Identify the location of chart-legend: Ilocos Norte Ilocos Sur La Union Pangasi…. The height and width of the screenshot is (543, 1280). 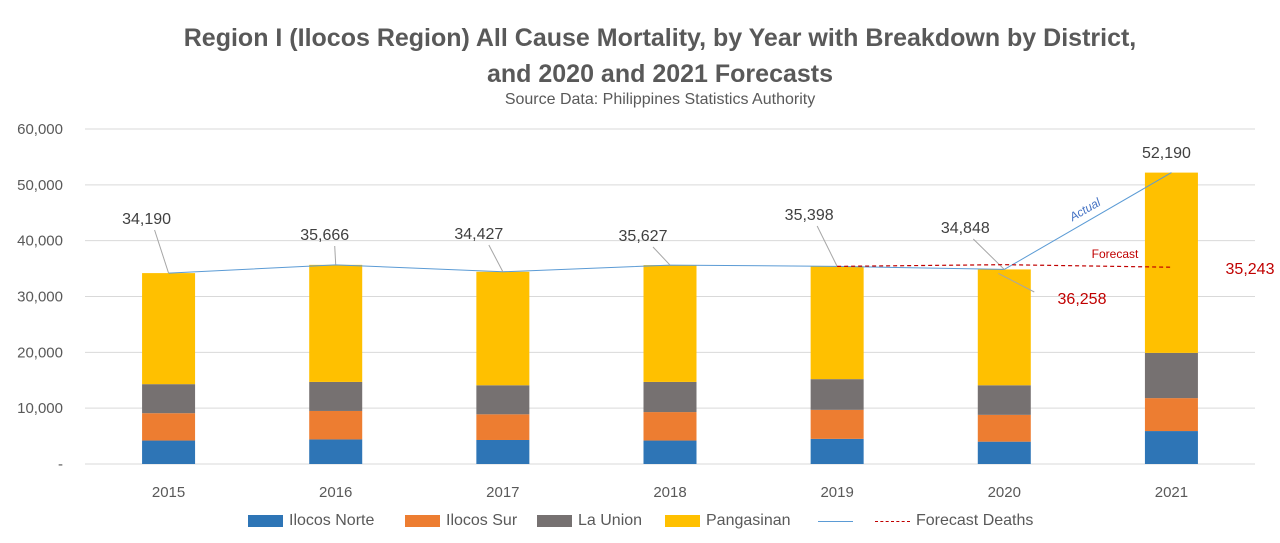
(640, 521).